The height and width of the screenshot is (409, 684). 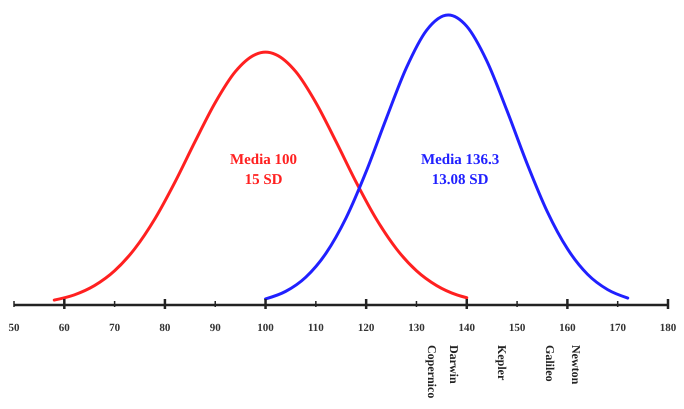 I want to click on x-tick-label: 120, so click(x=366, y=328).